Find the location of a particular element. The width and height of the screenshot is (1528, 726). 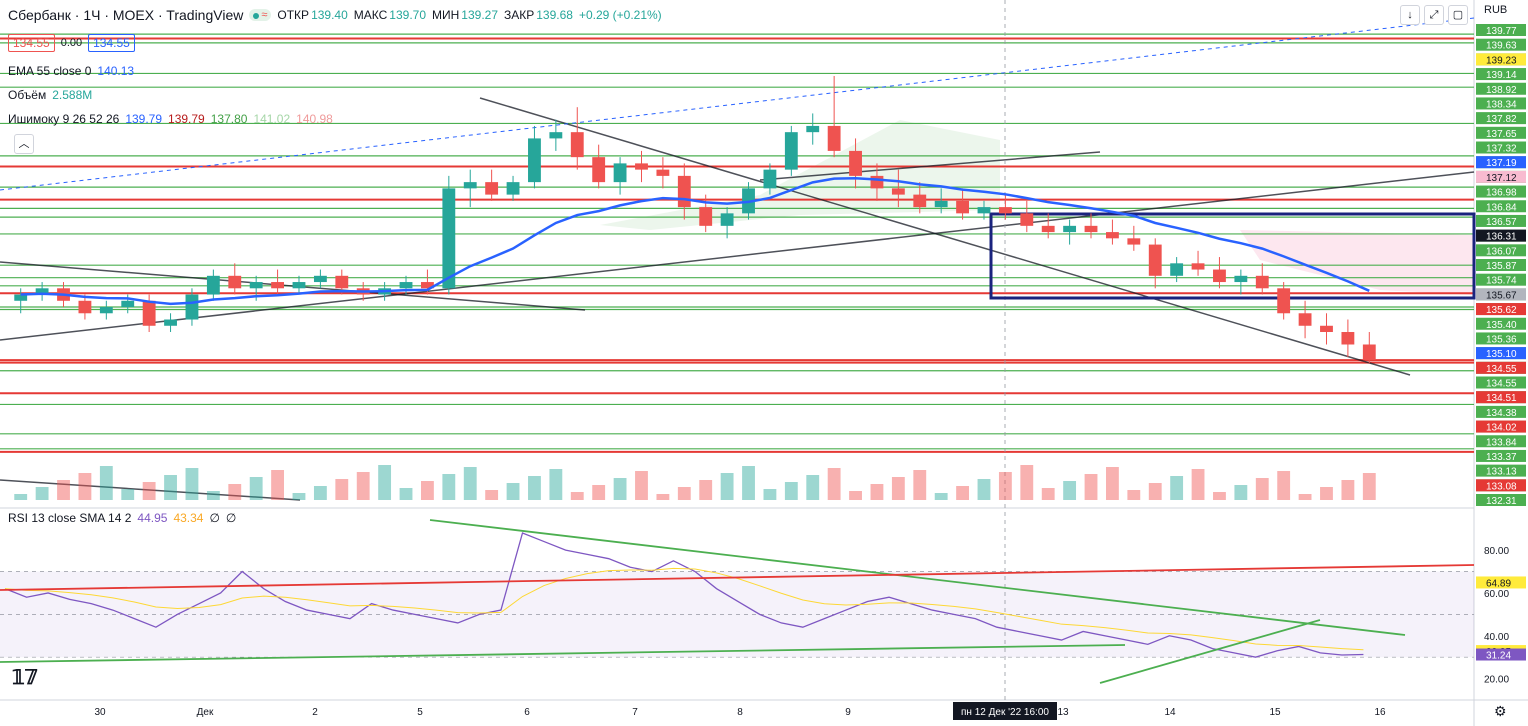

price-tick-label: 133.13 is located at coordinates (1501, 472).